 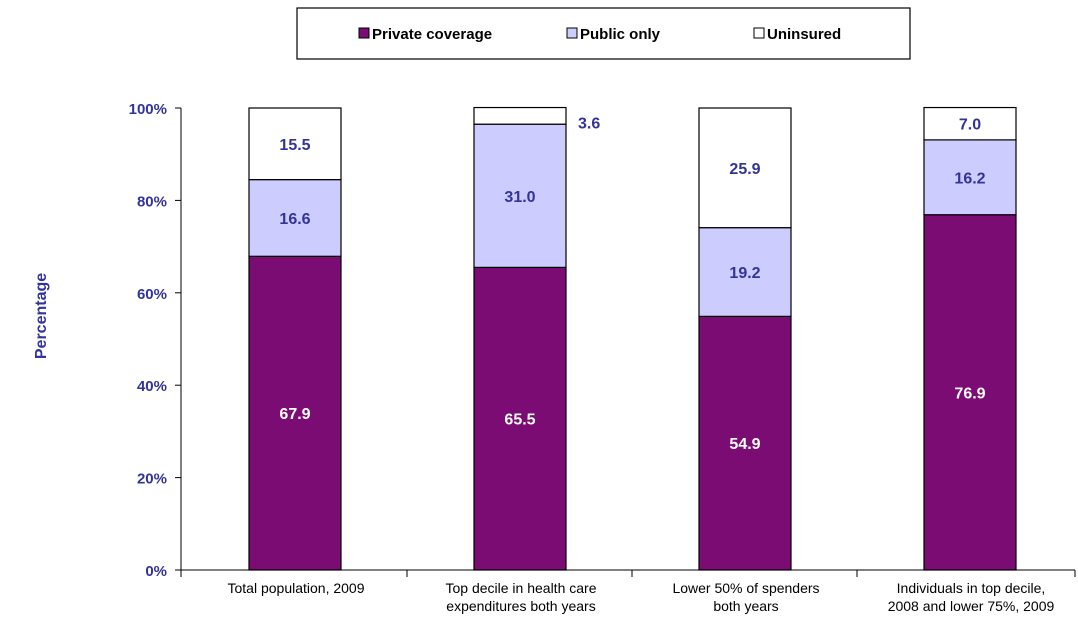 I want to click on legend-box, so click(x=603, y=33).